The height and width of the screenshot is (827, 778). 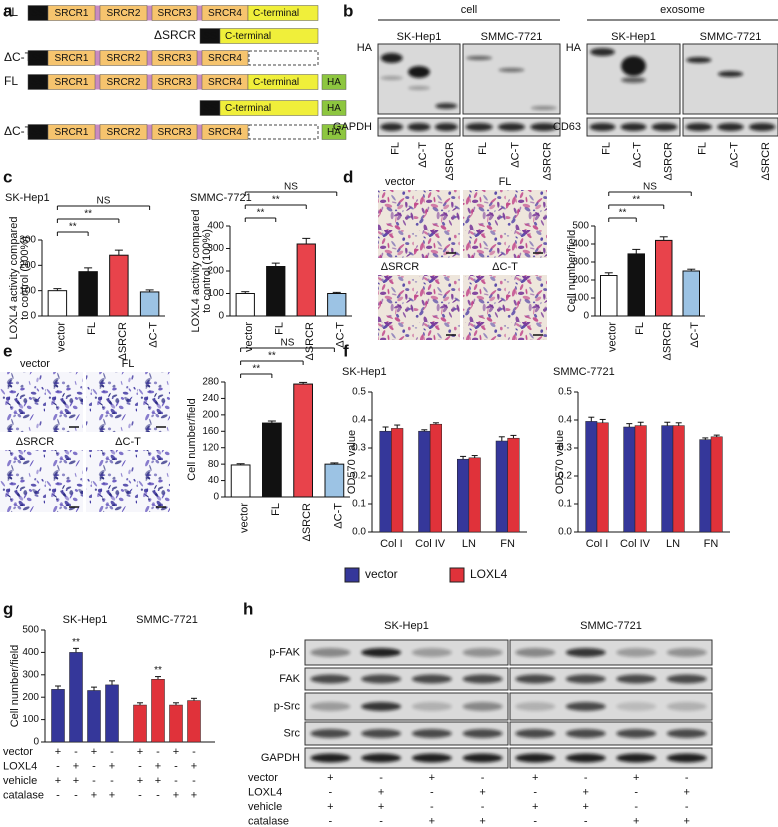 I want to click on lane-label: ΔC-T, so click(x=637, y=155).